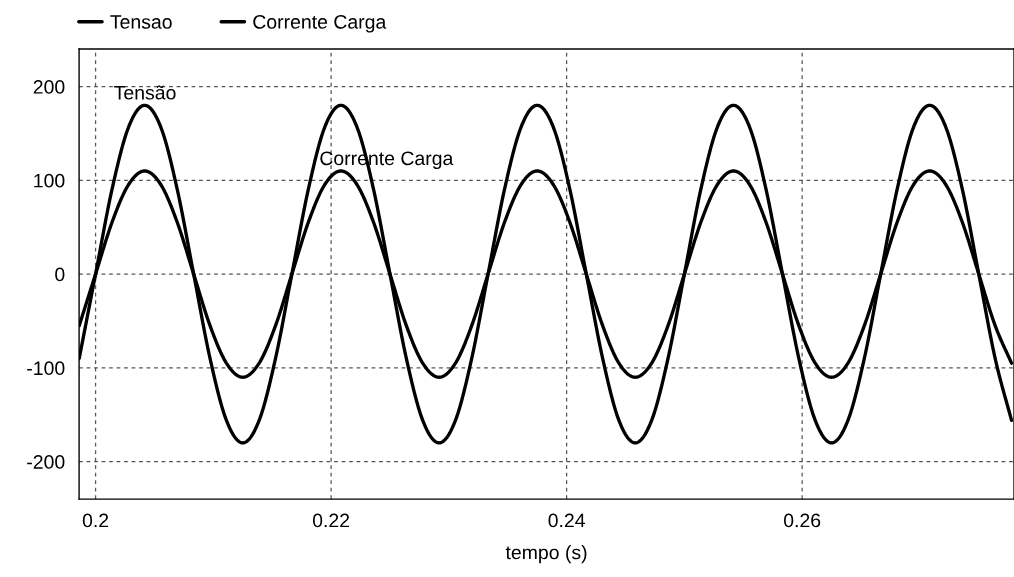 This screenshot has width=1014, height=577. Describe the element at coordinates (46, 462) in the screenshot. I see `y-tick-label: -200` at that location.